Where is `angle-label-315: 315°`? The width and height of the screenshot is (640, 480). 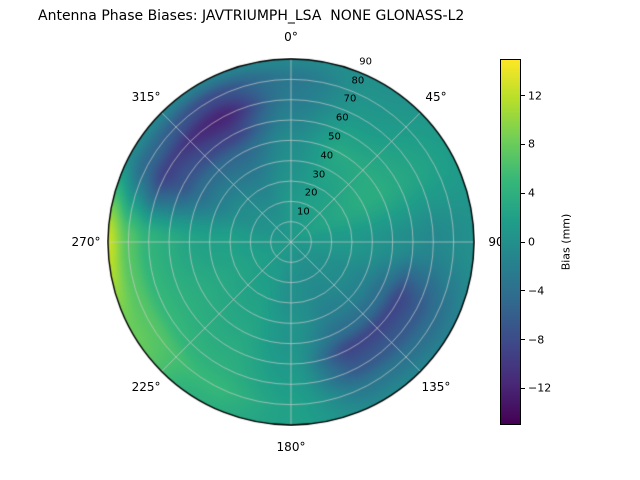
angle-label-315: 315° is located at coordinates (146, 97).